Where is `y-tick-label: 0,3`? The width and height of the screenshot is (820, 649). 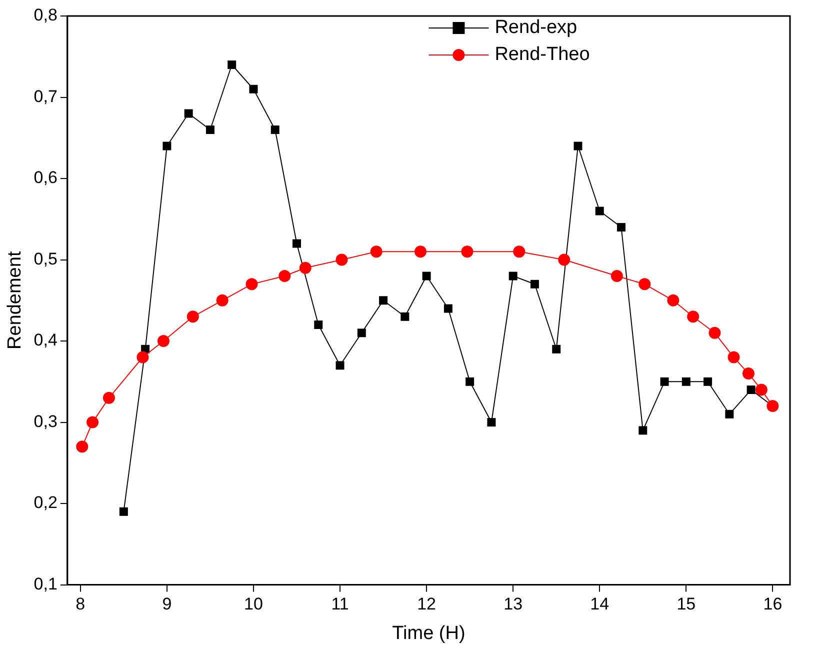 y-tick-label: 0,3 is located at coordinates (46, 421).